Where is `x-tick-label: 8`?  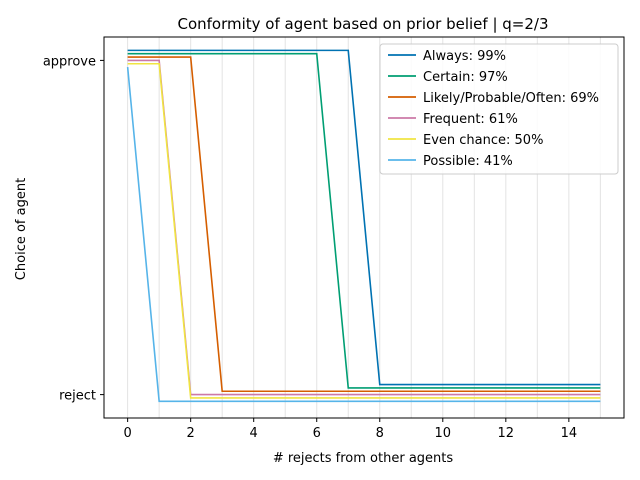
x-tick-label: 8 is located at coordinates (380, 433).